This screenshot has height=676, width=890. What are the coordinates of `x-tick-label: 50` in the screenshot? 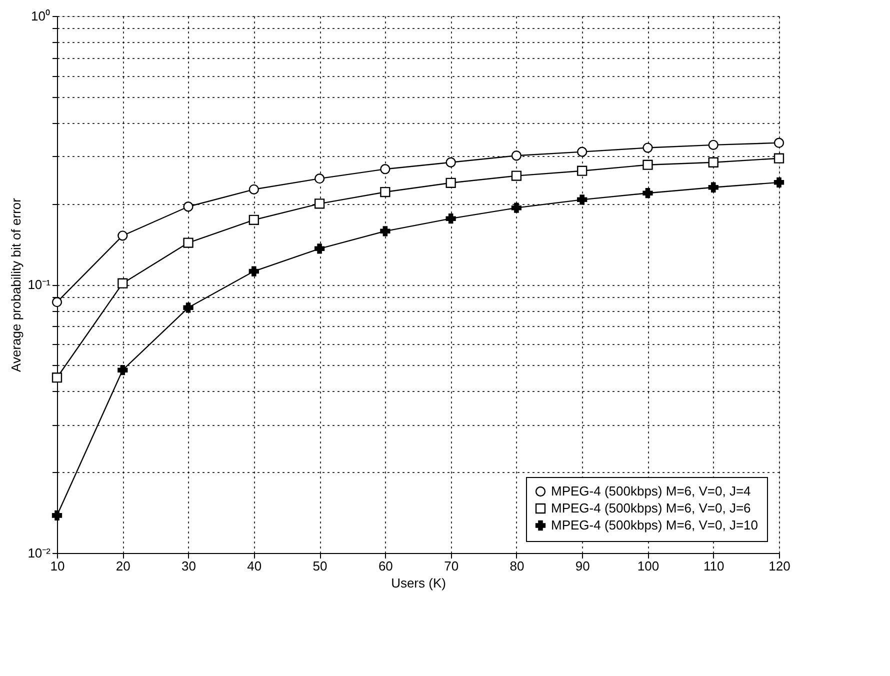 It's located at (320, 566).